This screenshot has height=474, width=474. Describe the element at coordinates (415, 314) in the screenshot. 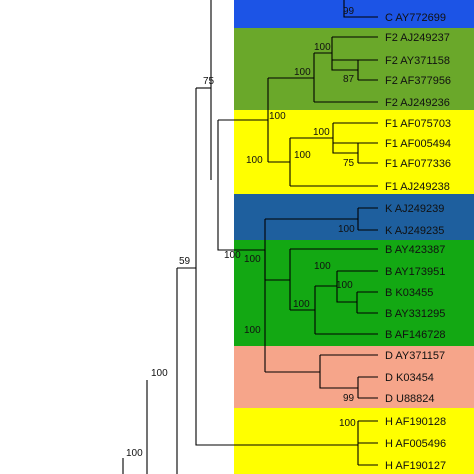

I see `leaf-label: B AY331295` at that location.